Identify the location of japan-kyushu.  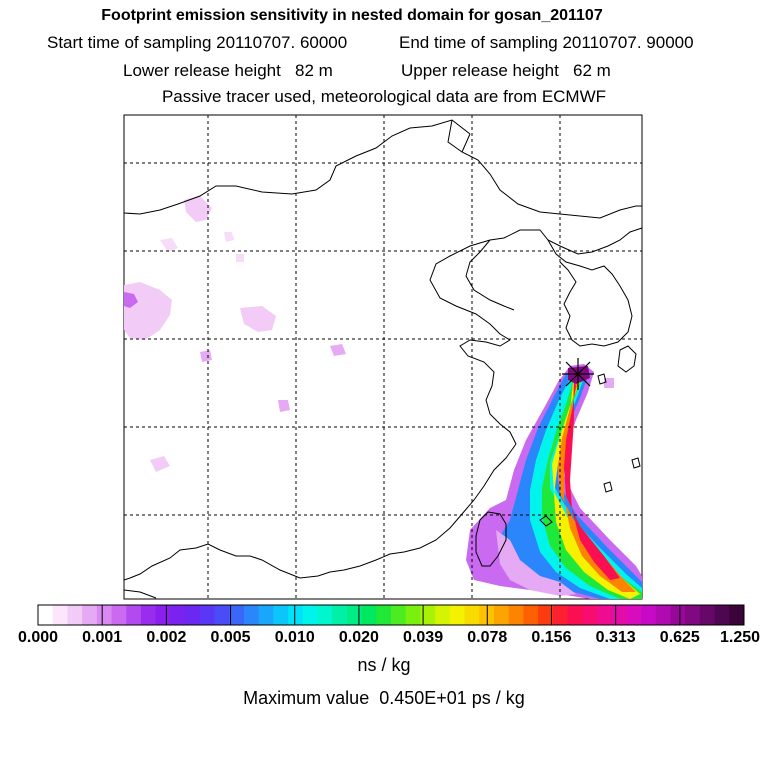
(627, 359).